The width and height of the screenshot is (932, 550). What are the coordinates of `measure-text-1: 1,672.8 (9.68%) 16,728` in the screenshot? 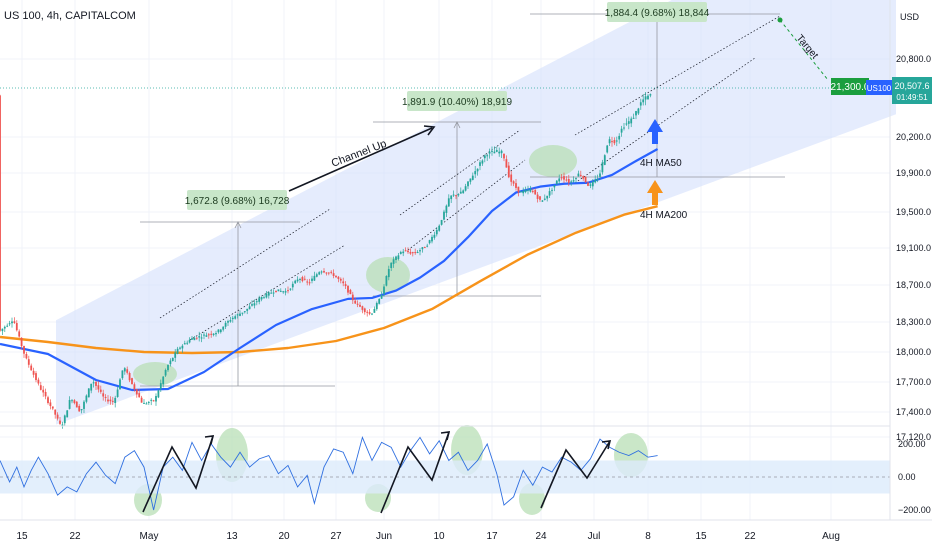 It's located at (237, 201).